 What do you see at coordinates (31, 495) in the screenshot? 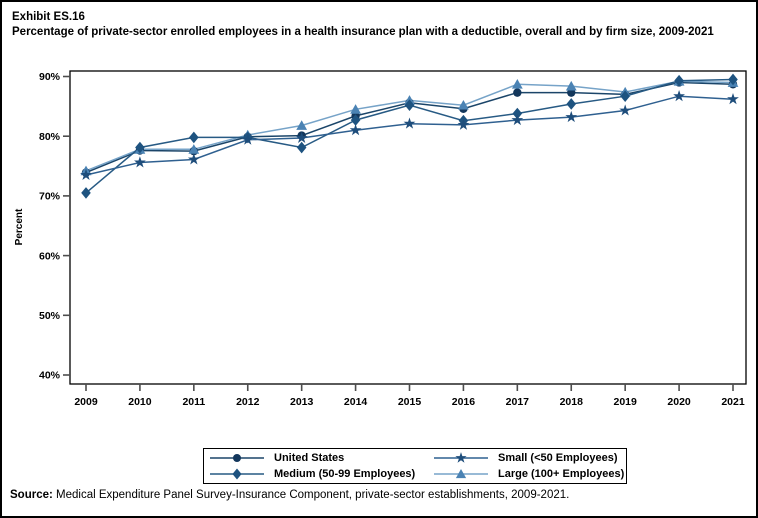
I see `source-label: Source:` at bounding box center [31, 495].